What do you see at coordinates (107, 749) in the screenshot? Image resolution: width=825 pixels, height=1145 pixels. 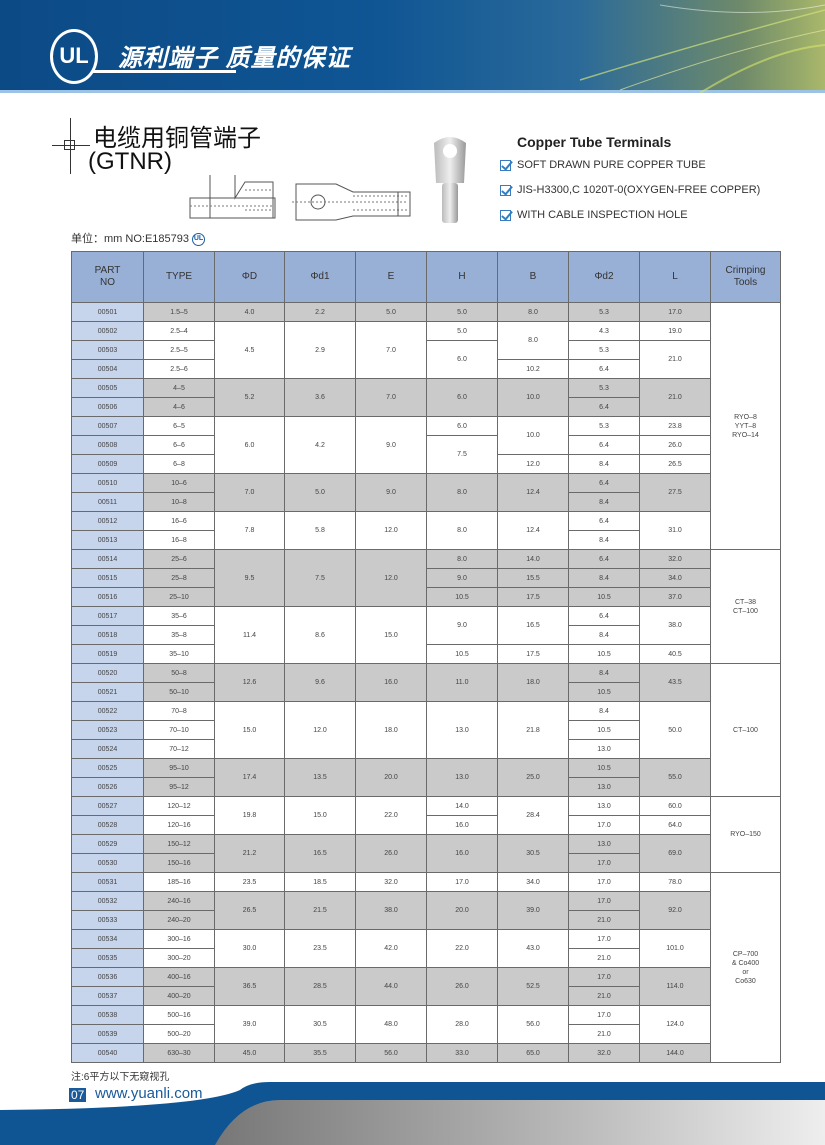 I see `part-no-cell: 00524` at bounding box center [107, 749].